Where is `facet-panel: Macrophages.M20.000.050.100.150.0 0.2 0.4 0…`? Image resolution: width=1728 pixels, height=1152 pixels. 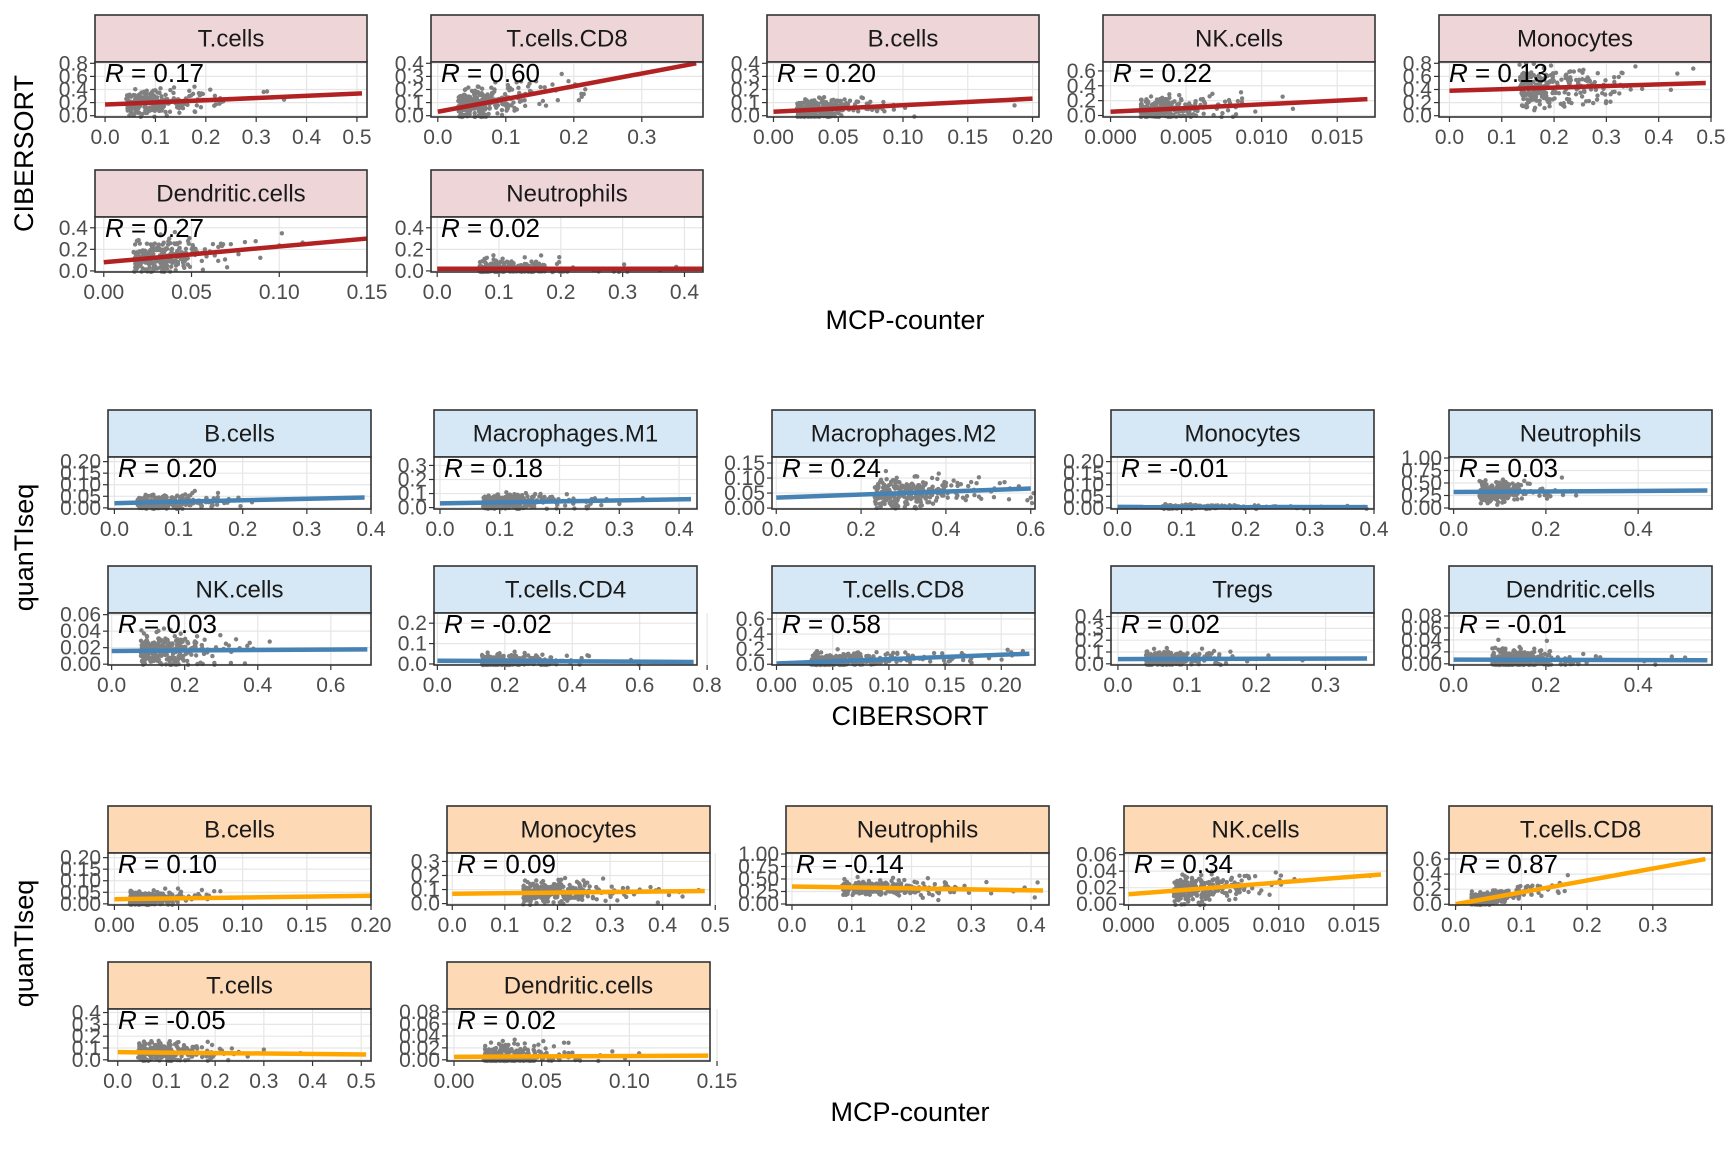
facet-panel: Macrophages.M20.000.050.100.150.0 0.2 0.4 0… is located at coordinates (884, 475).